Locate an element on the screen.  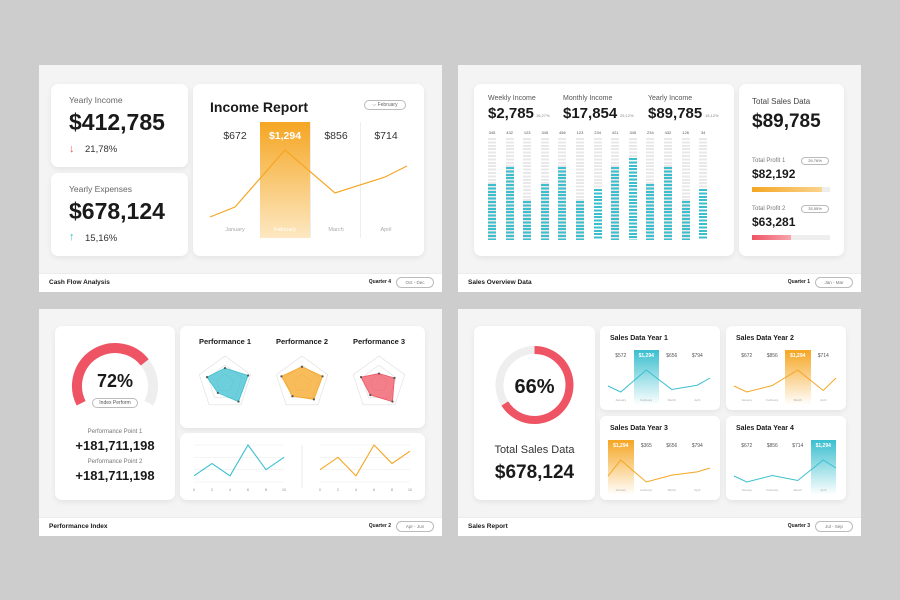
point1-value: +181,711,198 is located at coordinates (115, 445).